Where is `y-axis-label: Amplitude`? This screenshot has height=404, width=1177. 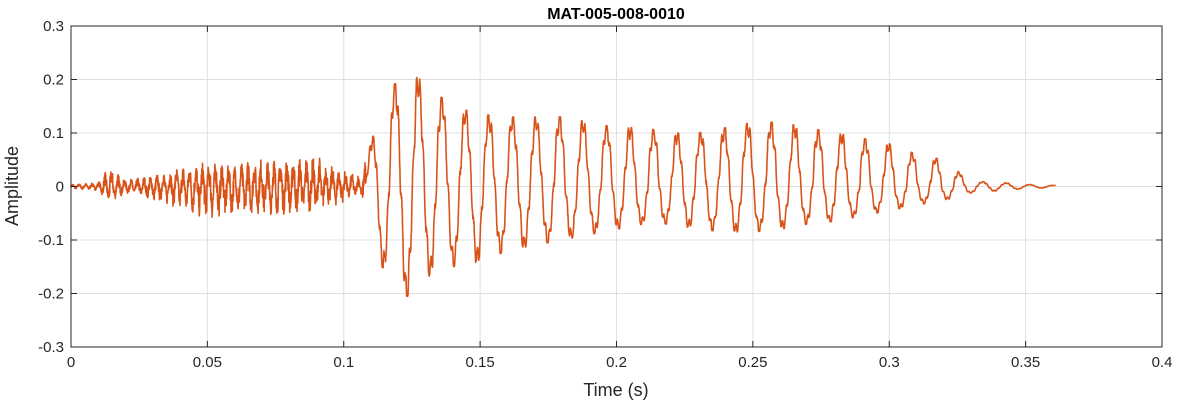
y-axis-label: Amplitude is located at coordinates (12, 186).